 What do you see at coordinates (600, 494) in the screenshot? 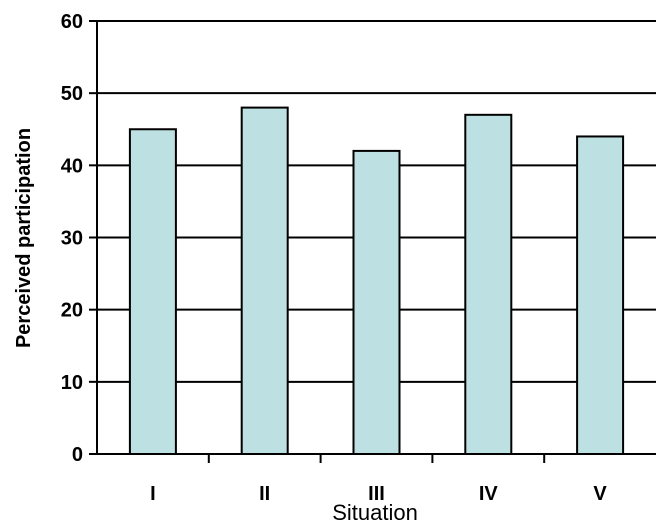
I see `x-tick-label: V` at bounding box center [600, 494].